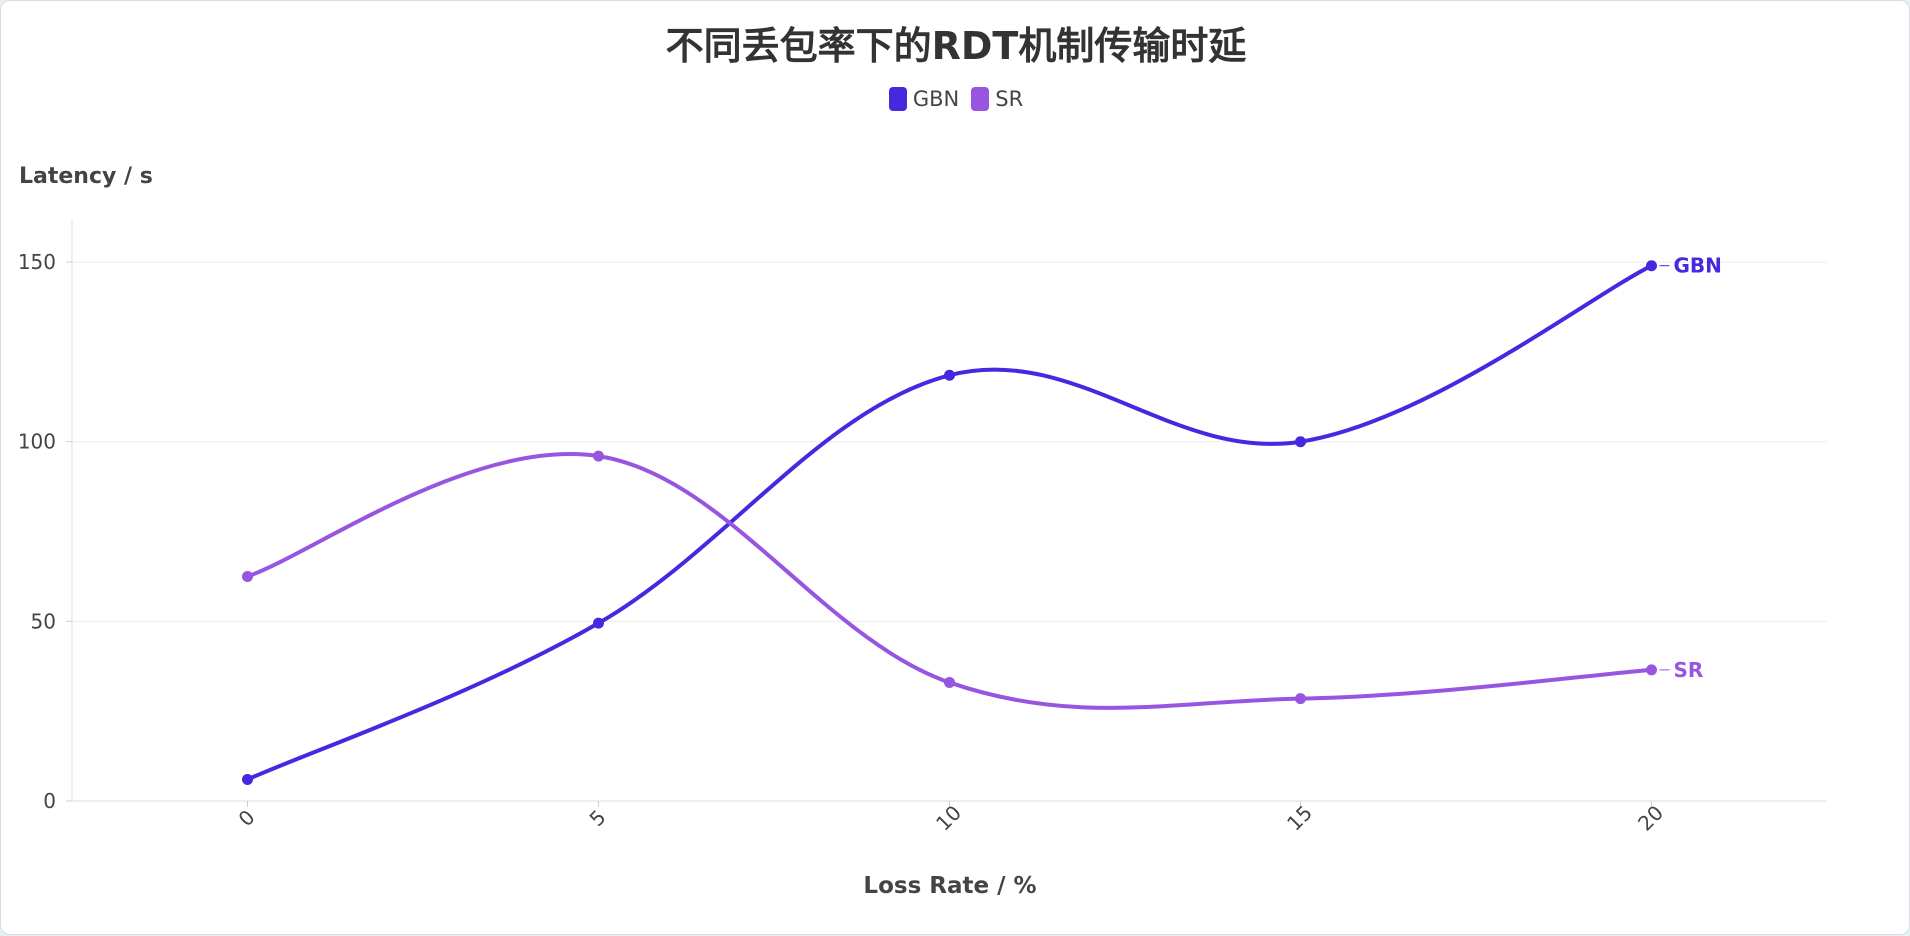 This screenshot has width=1910, height=936. What do you see at coordinates (37, 442) in the screenshot?
I see `y-tick-label: 100` at bounding box center [37, 442].